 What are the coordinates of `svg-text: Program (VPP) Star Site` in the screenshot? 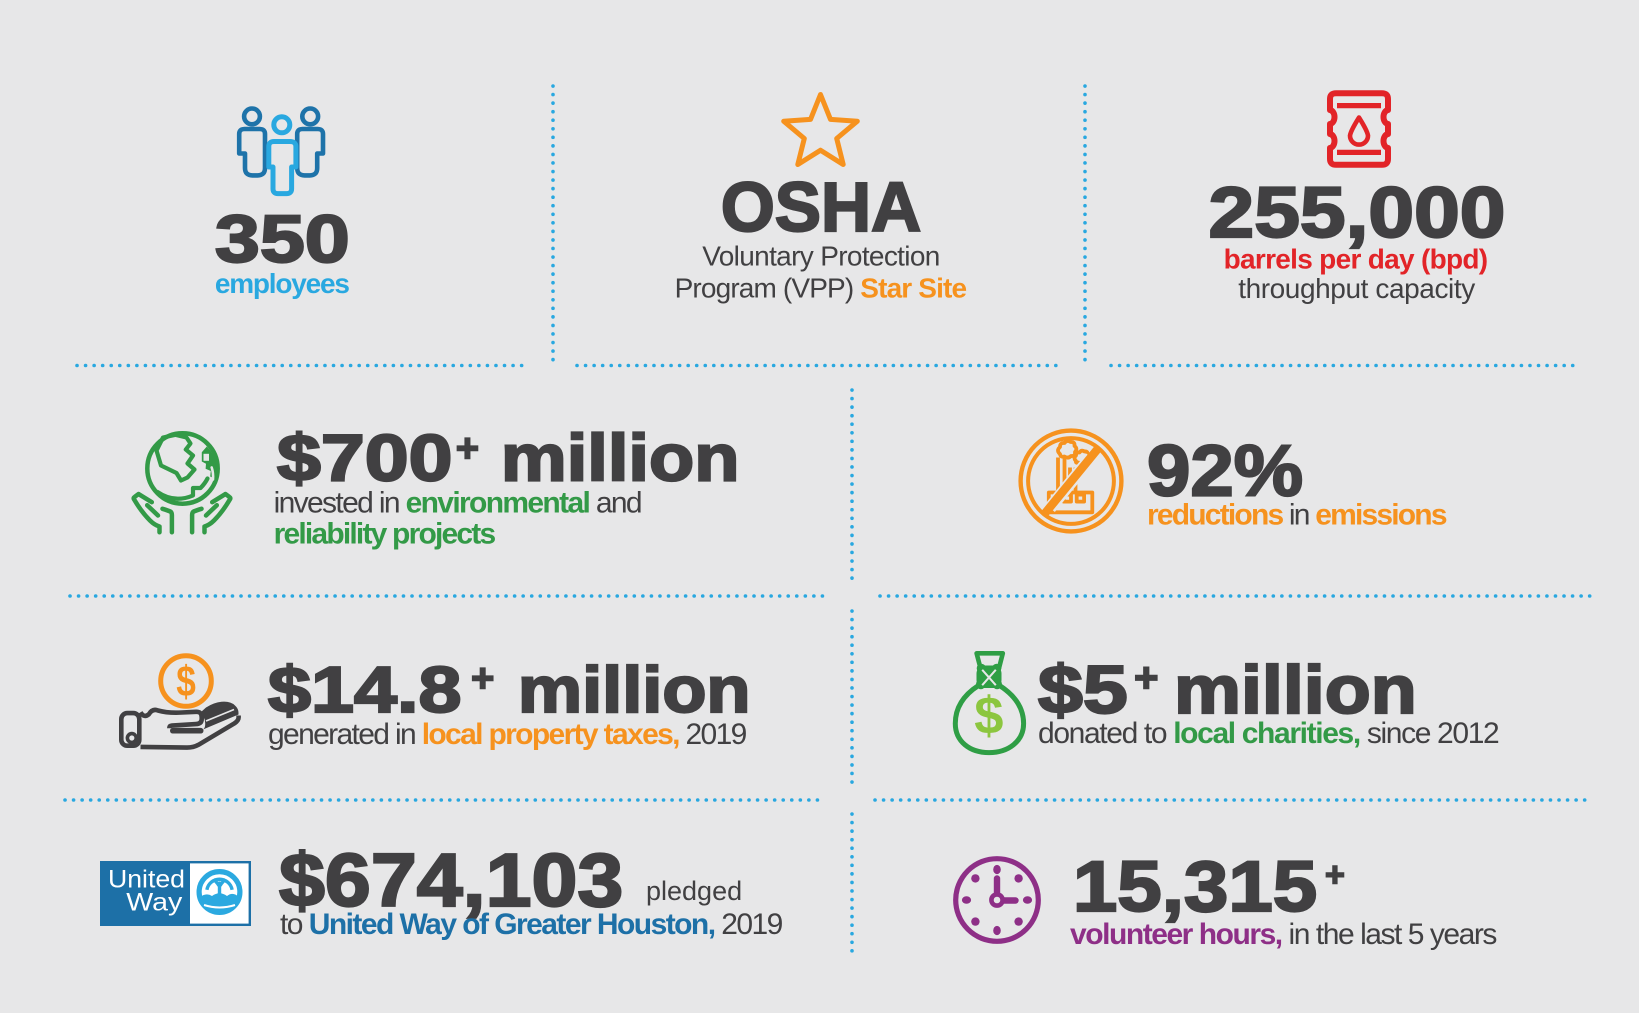 It's located at (821, 287).